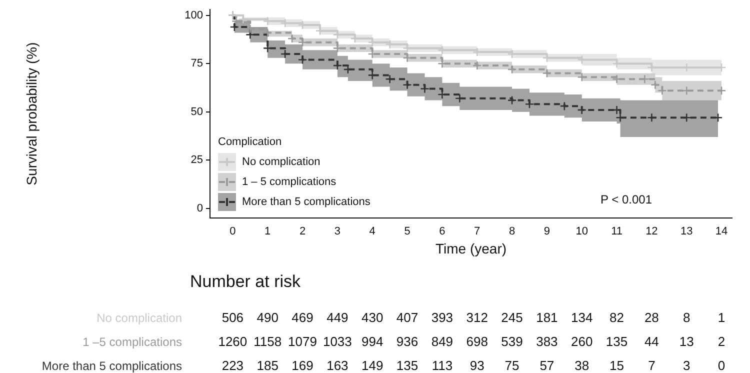 This screenshot has width=750, height=373. What do you see at coordinates (373, 341) in the screenshot?
I see `text: 994` at bounding box center [373, 341].